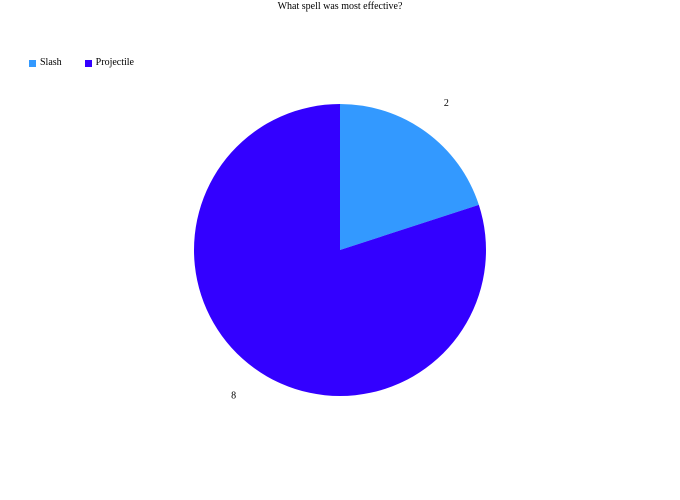 The width and height of the screenshot is (680, 500). I want to click on legend-swatch-projectile, so click(88, 63).